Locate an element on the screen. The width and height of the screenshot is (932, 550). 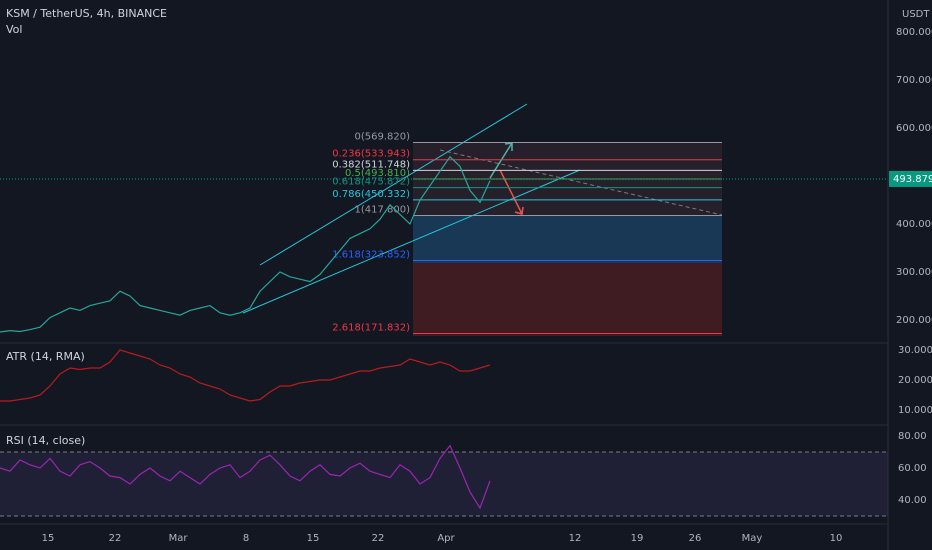
trend-line is located at coordinates (581, 182).